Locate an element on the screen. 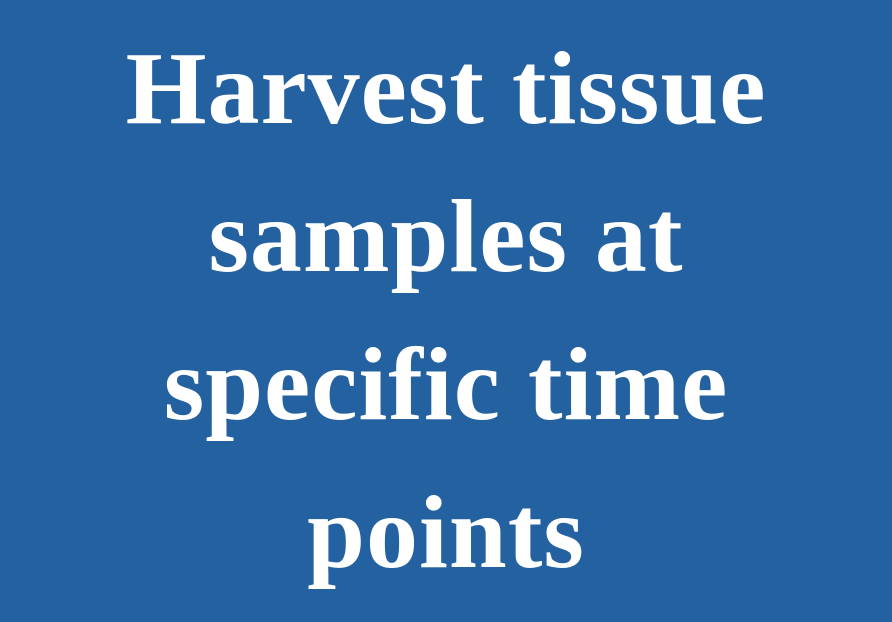 The width and height of the screenshot is (892, 622). step-label-line-2: samples at is located at coordinates (446, 236).